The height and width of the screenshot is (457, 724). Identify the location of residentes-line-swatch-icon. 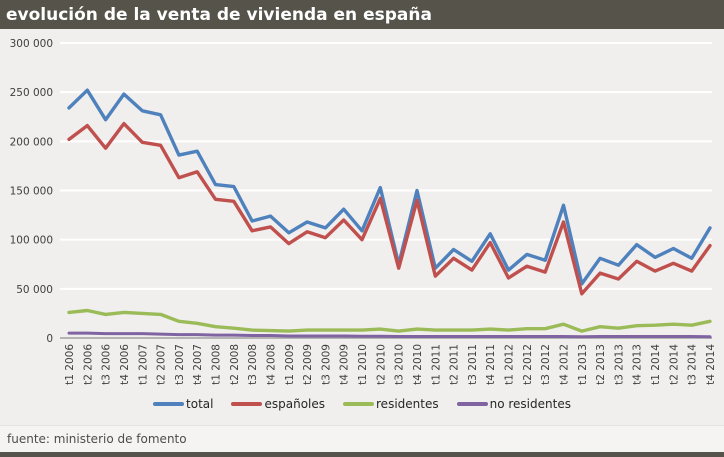
(359, 404).